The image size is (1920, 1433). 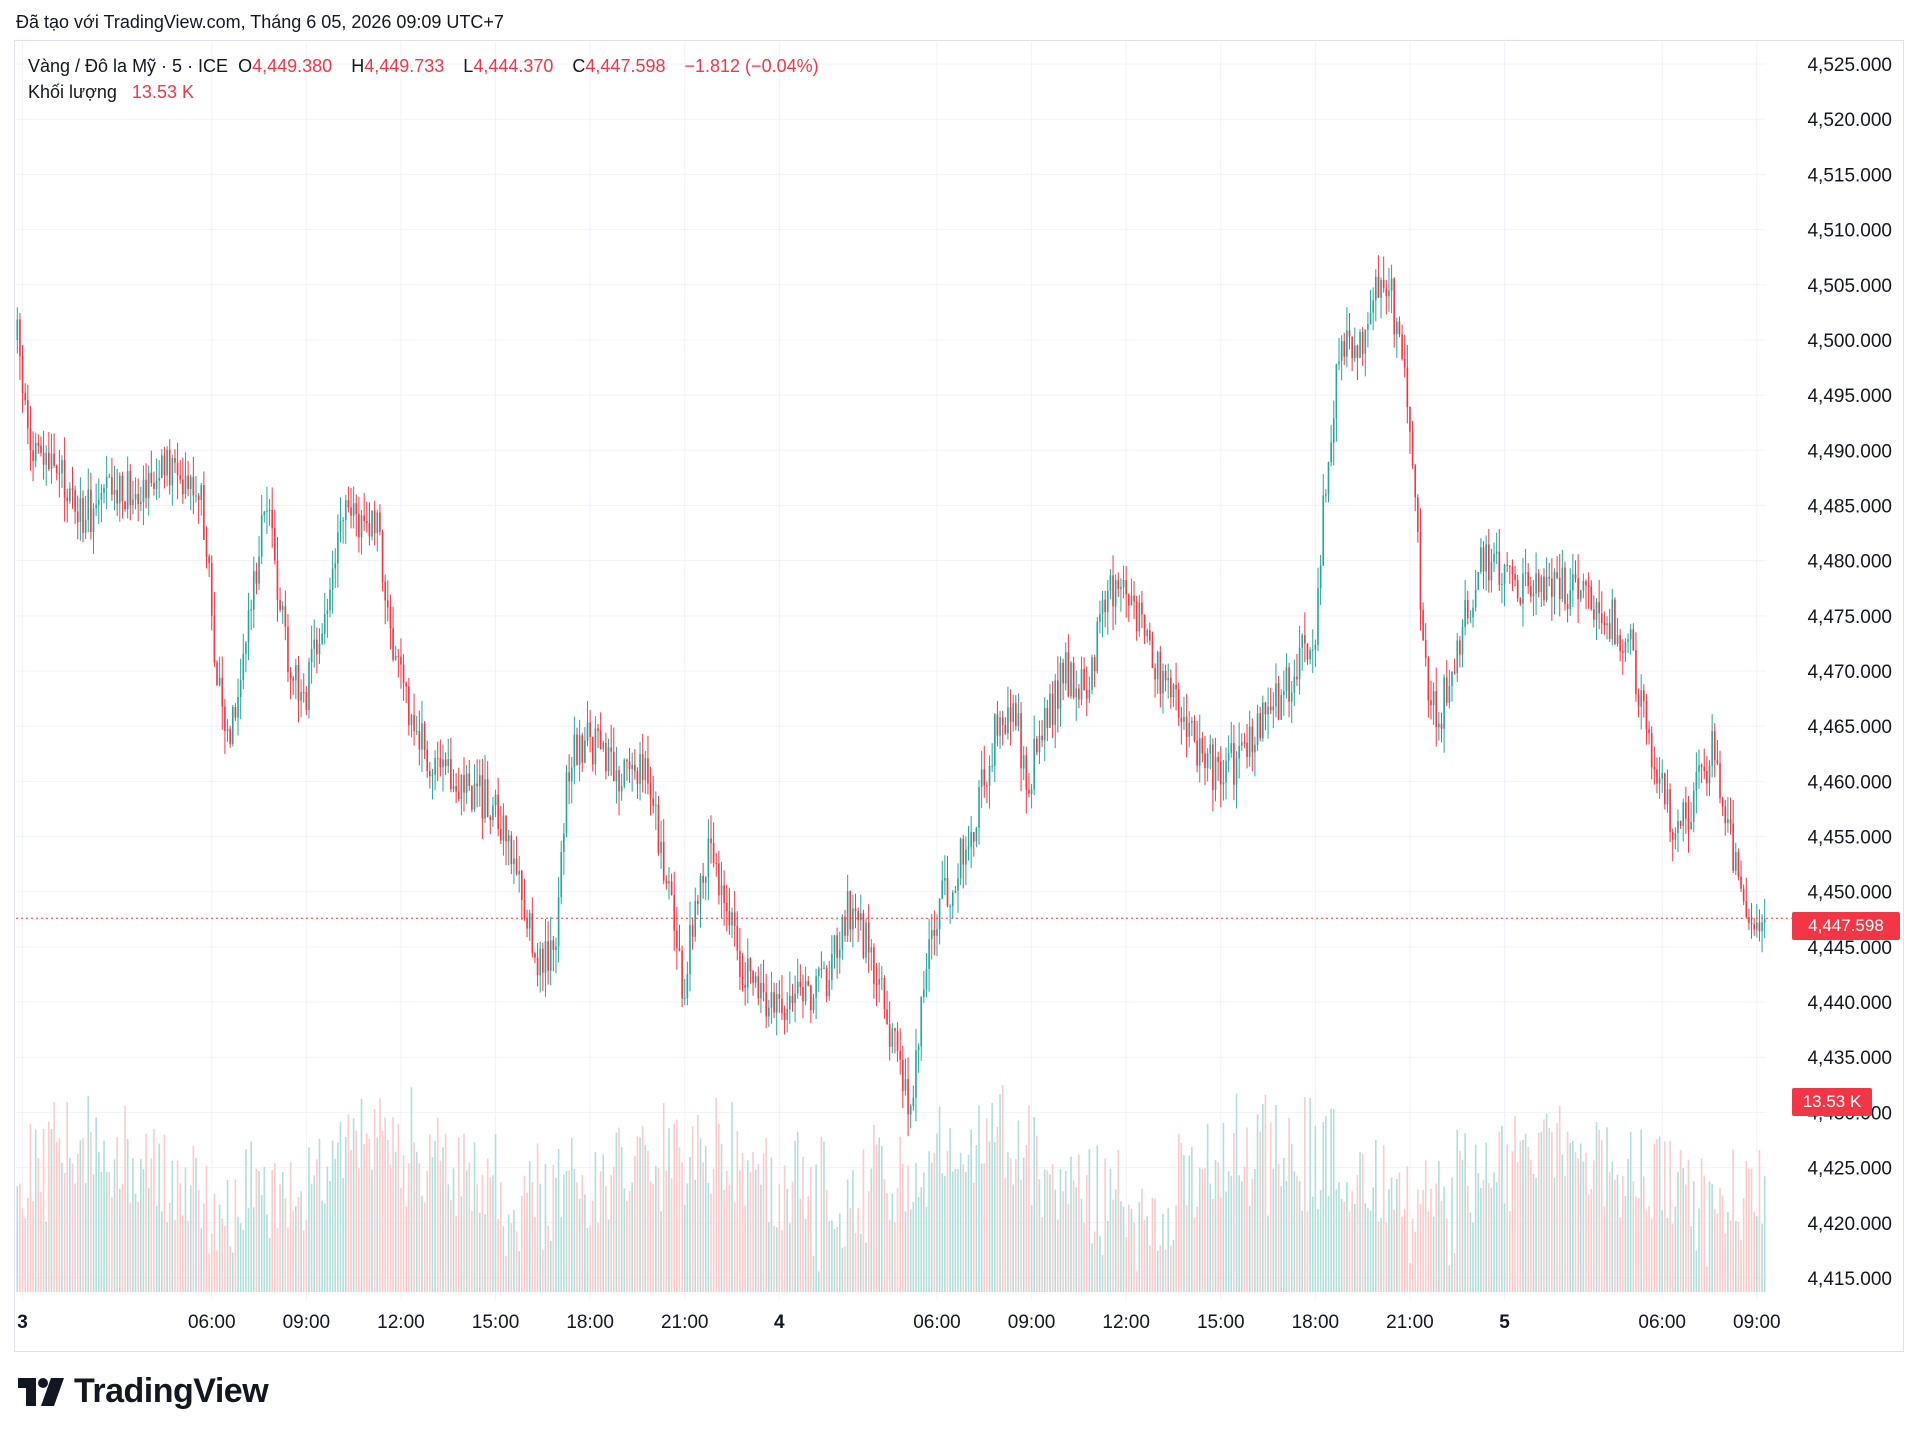 I want to click on time-tick: 18:00, so click(x=590, y=1322).